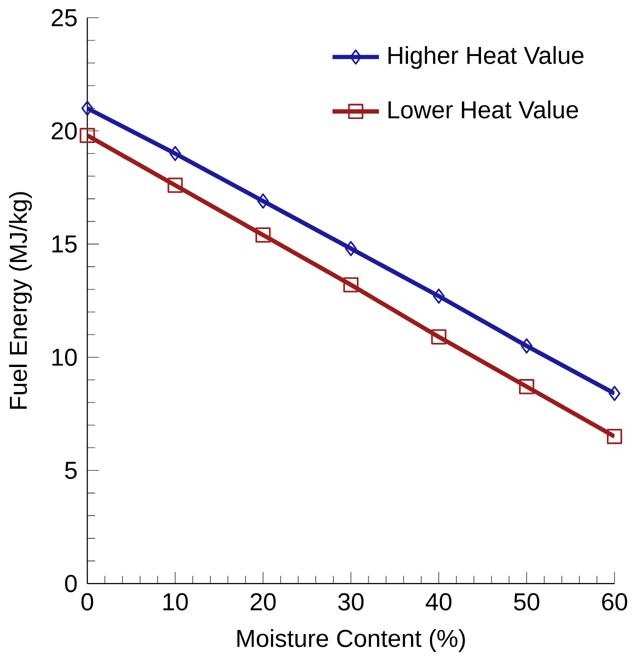 This screenshot has height=661, width=637. Describe the element at coordinates (71, 470) in the screenshot. I see `y-tick-label: 5` at that location.